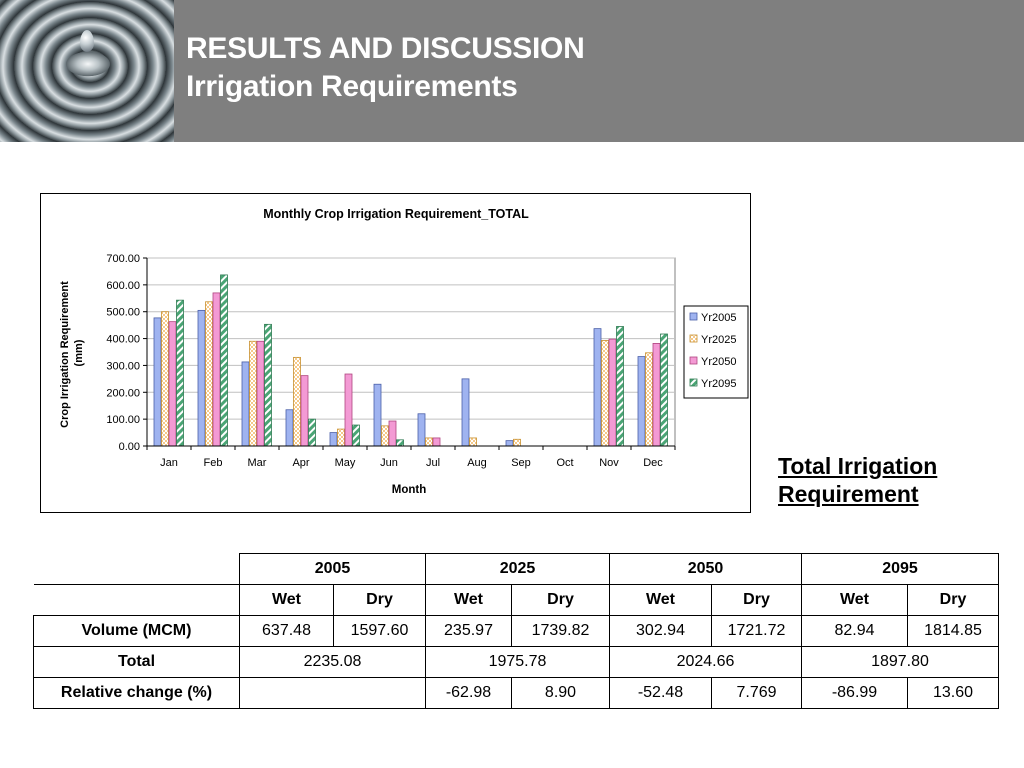 This screenshot has width=1024, height=768. Describe the element at coordinates (300, 463) in the screenshot. I see `x-tick-label: Apr` at that location.